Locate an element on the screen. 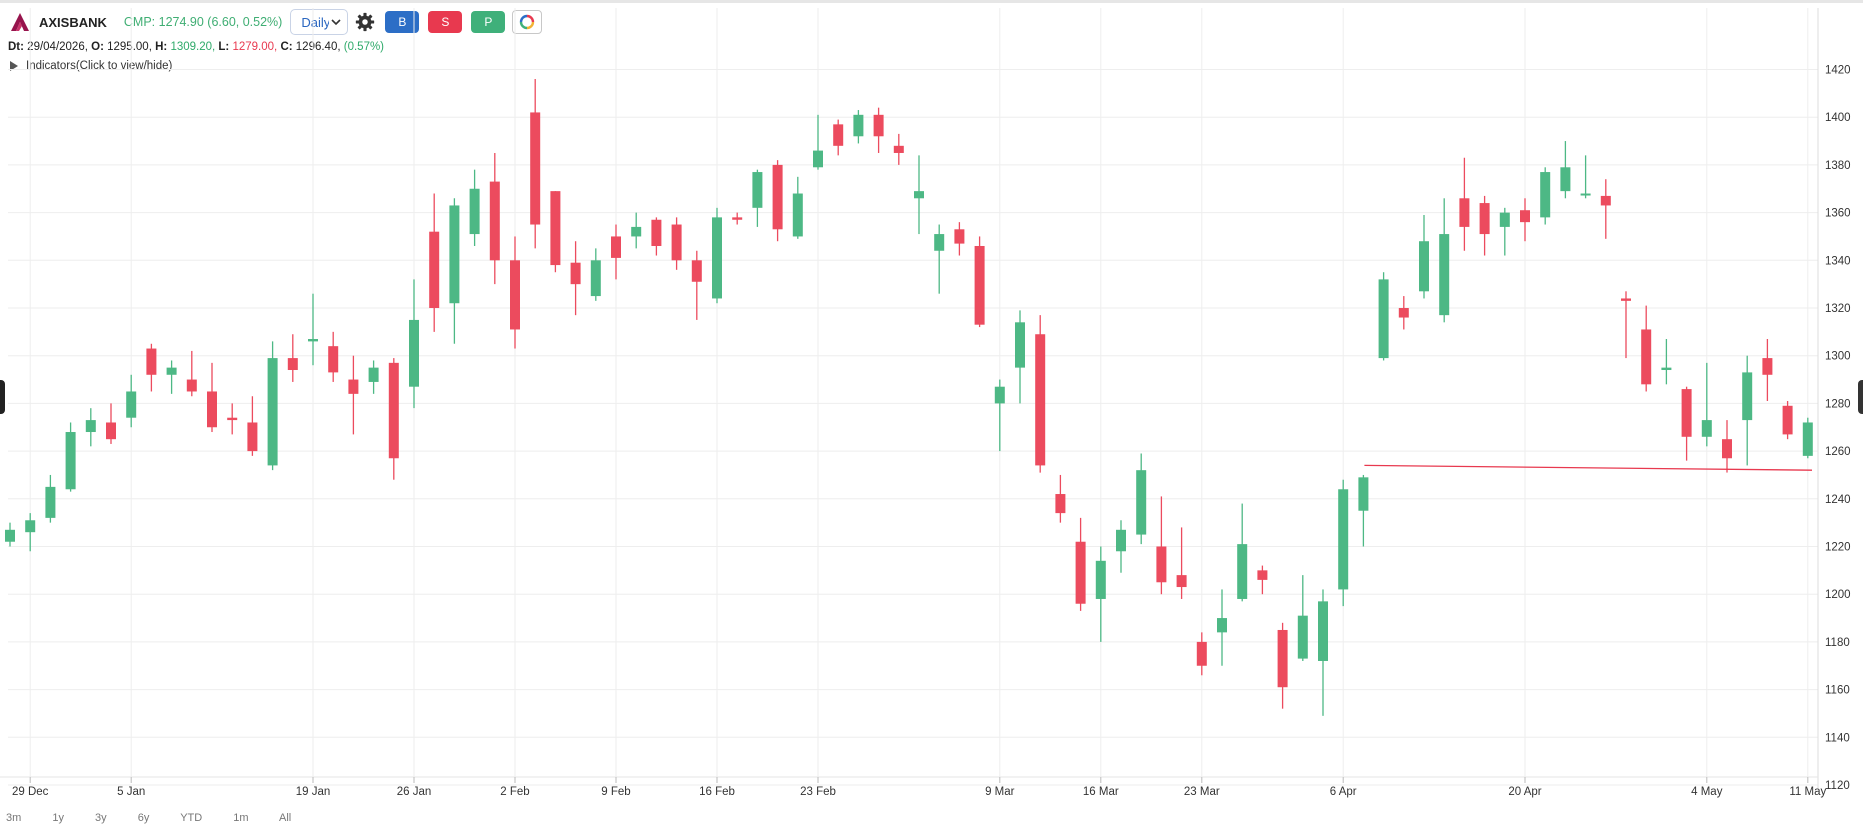 Image resolution: width=1863 pixels, height=824 pixels. range-tab: 6y is located at coordinates (143, 818).